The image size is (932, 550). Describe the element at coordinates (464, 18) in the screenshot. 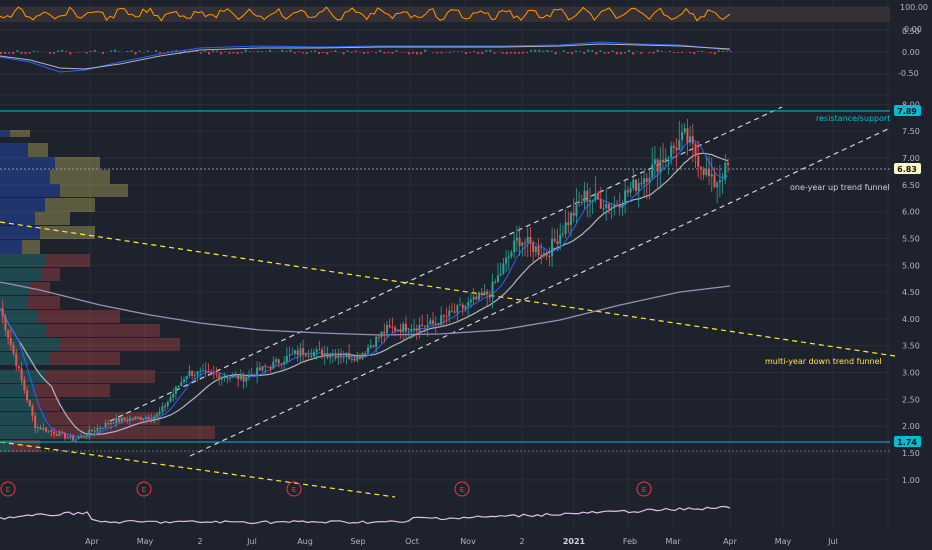

I see `rsi-panel: 100.00 0.00` at that location.